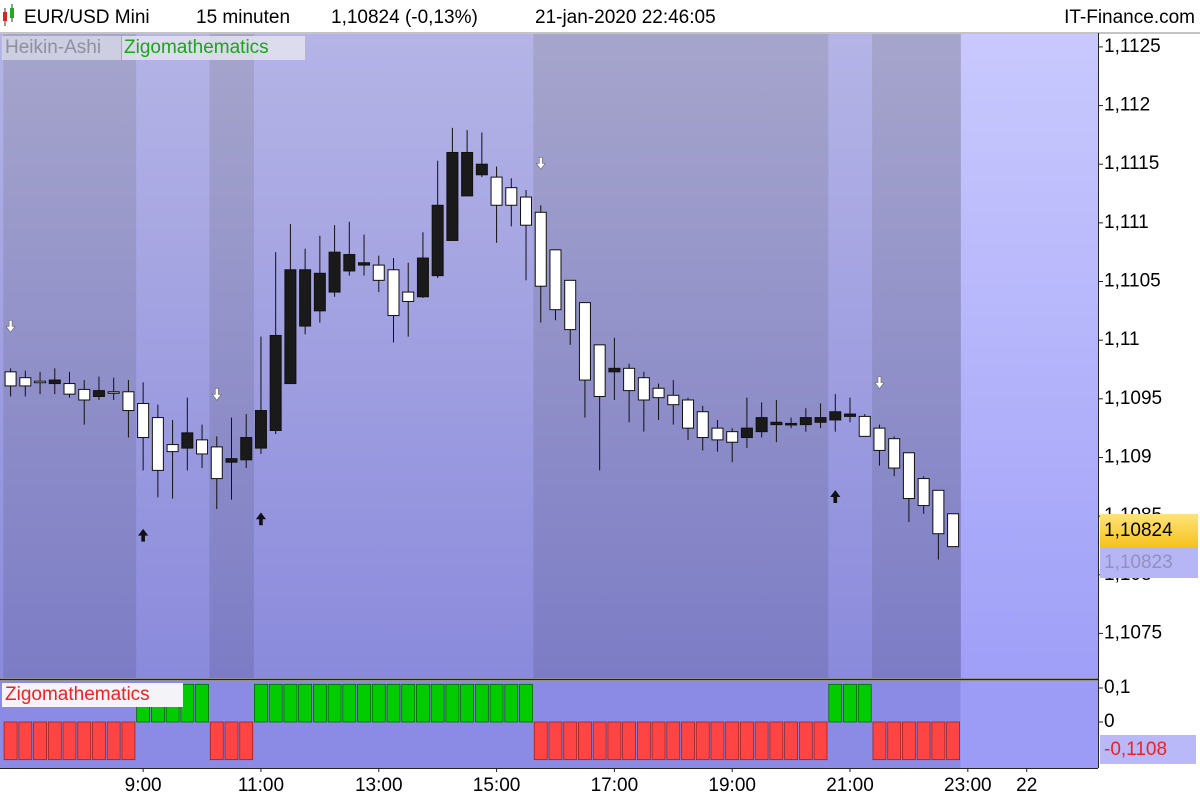 Image resolution: width=1200 pixels, height=800 pixels. I want to click on last-price: 1,10824, so click(1138, 530).